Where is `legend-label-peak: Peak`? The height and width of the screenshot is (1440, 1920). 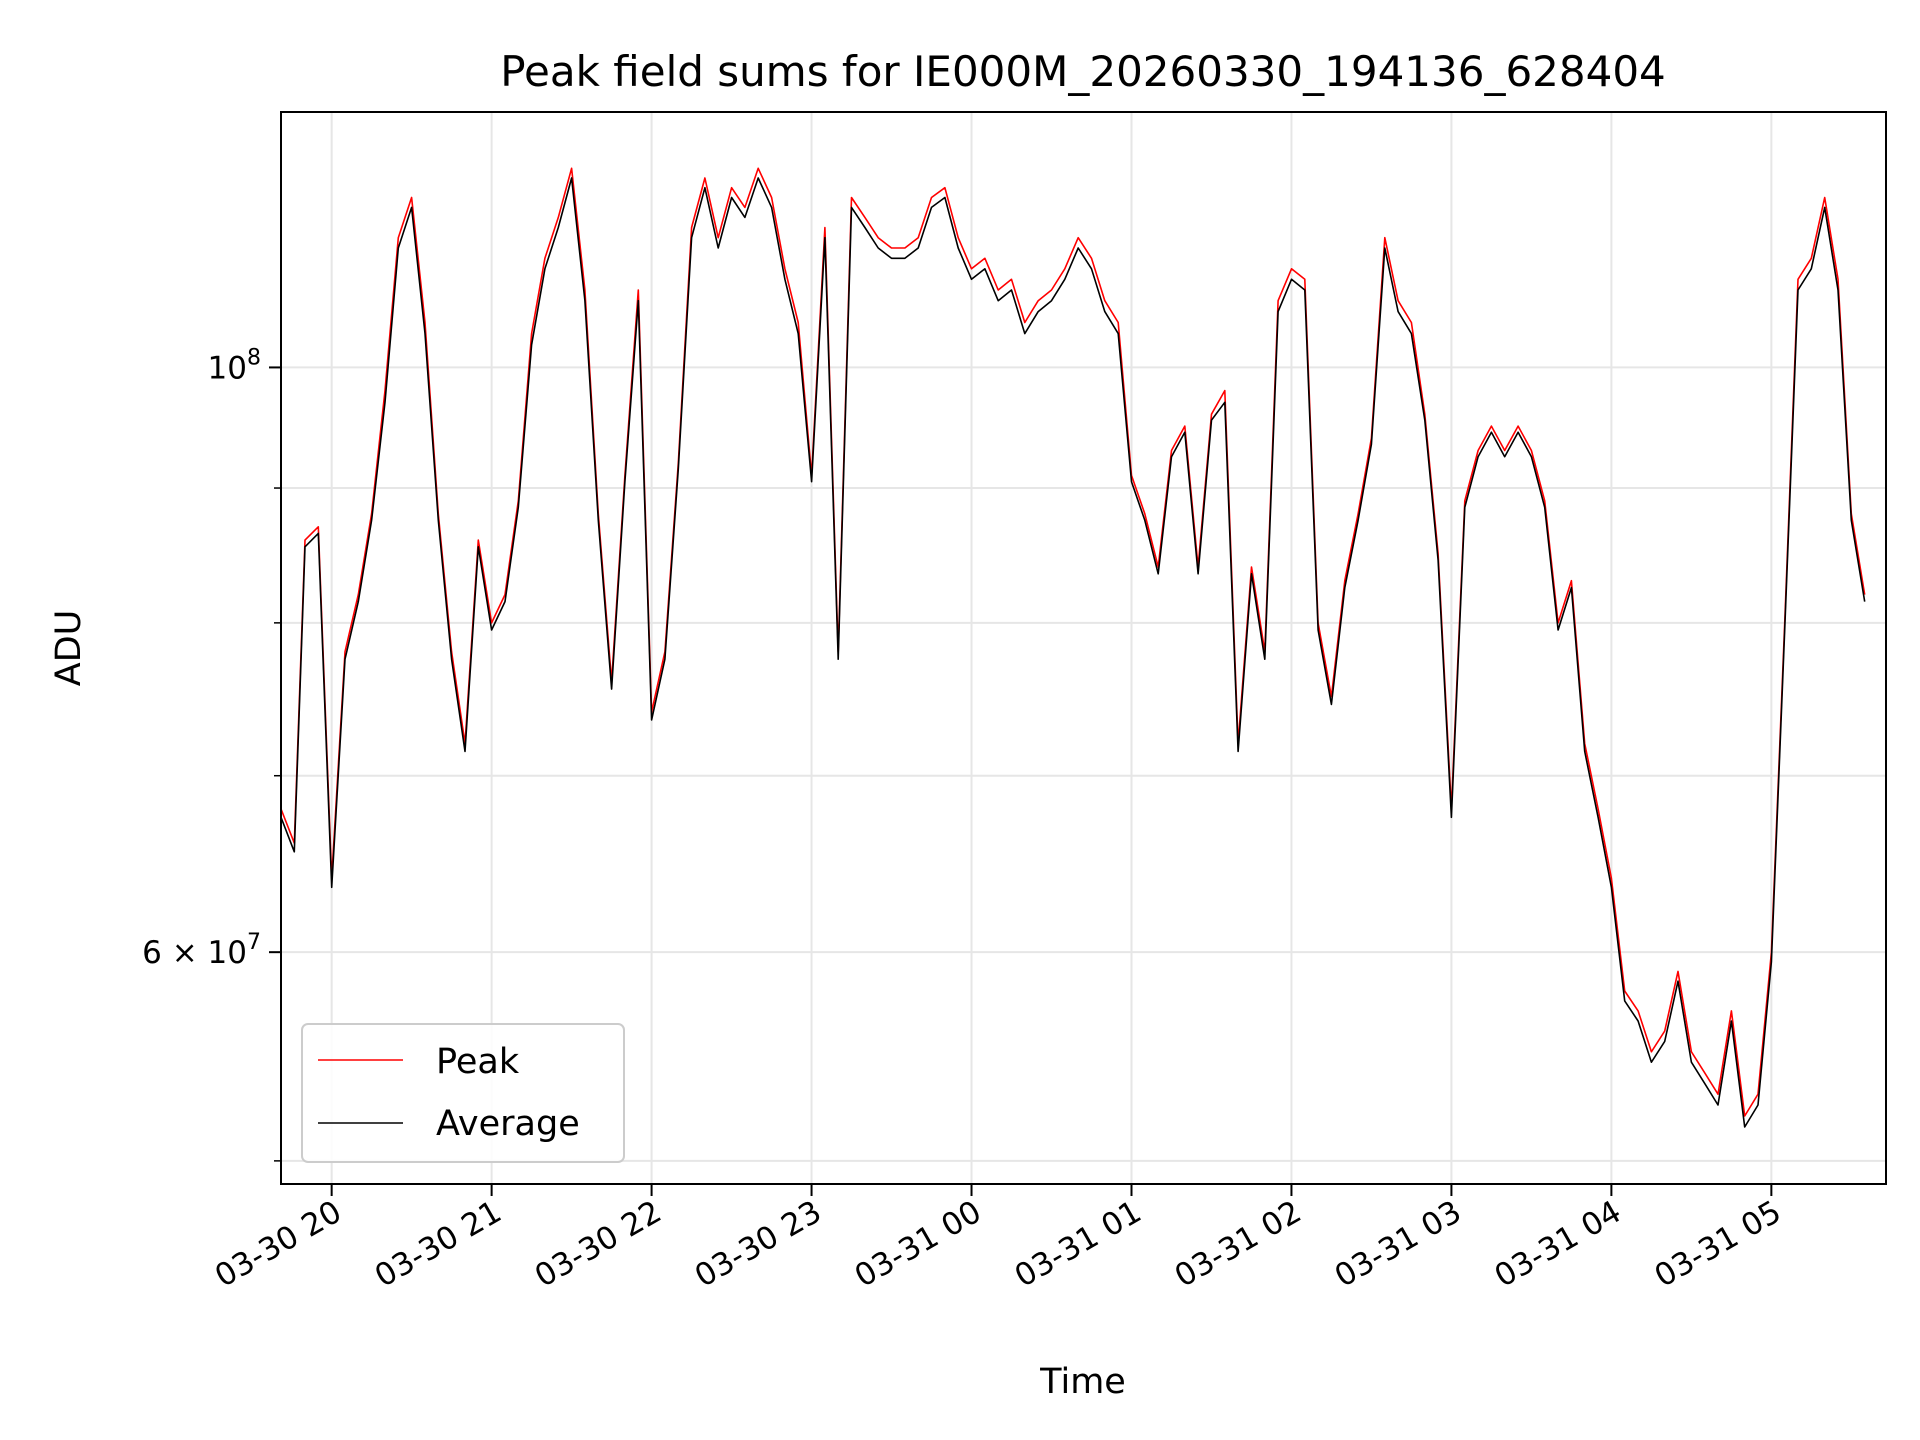 legend-label-peak: Peak is located at coordinates (478, 1062).